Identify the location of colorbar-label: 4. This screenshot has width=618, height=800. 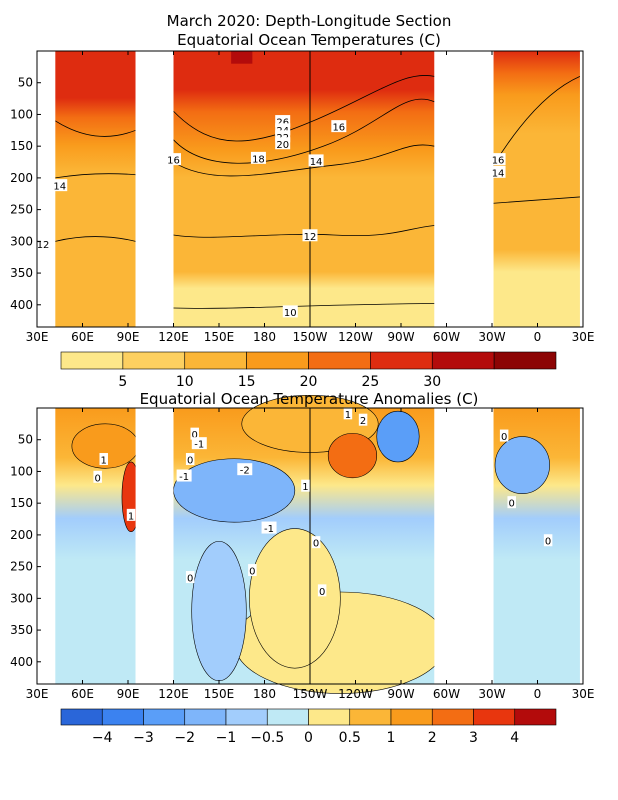
(514, 738).